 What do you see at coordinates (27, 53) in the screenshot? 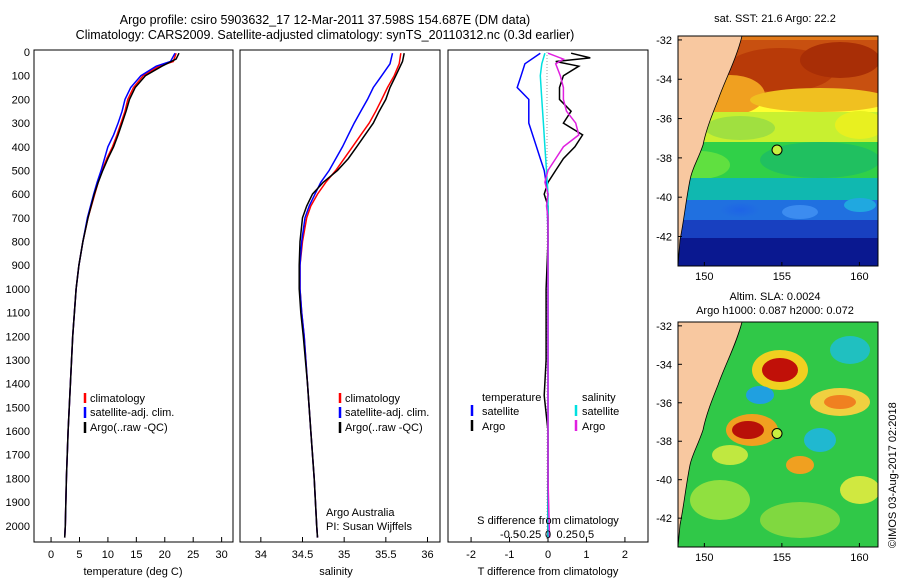
I see `depth-tick-label: 0` at bounding box center [27, 53].